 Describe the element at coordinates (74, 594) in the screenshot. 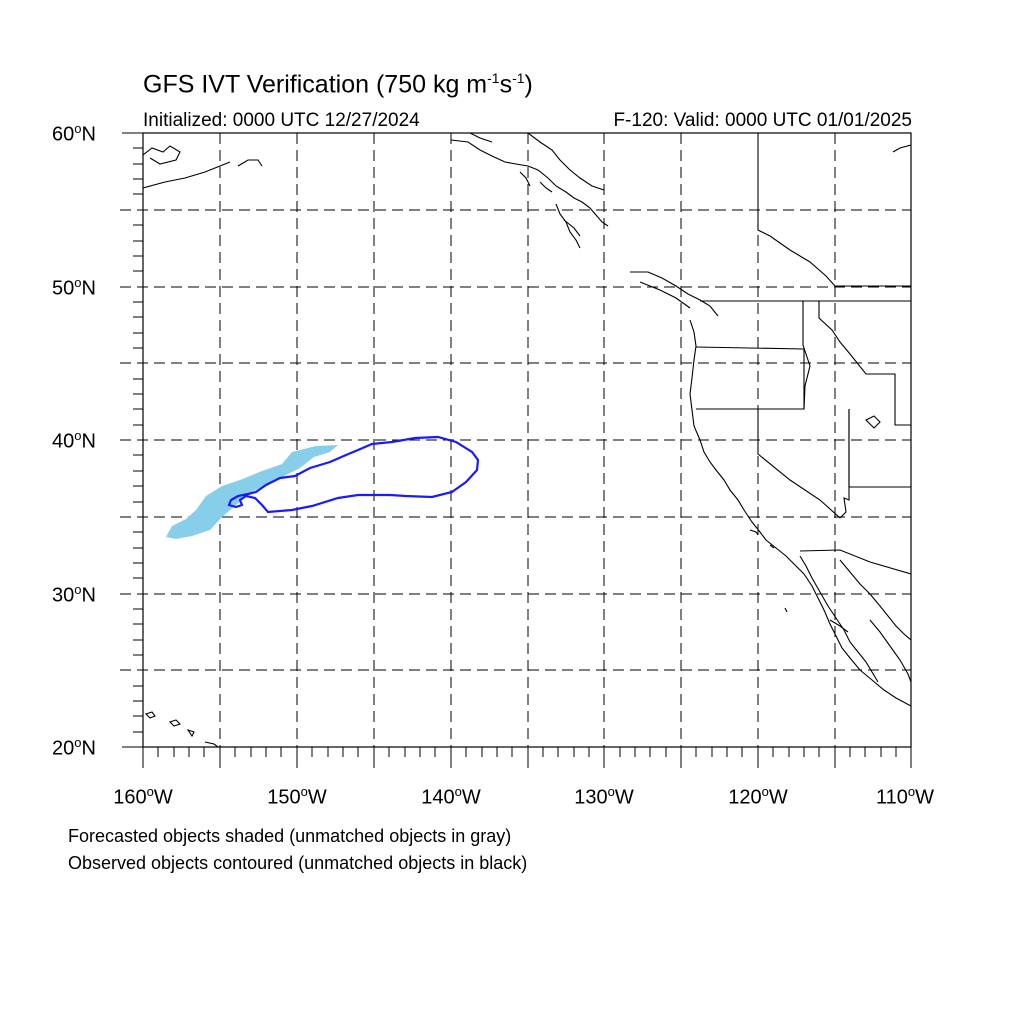

I see `lat-label-30: 30oN` at that location.